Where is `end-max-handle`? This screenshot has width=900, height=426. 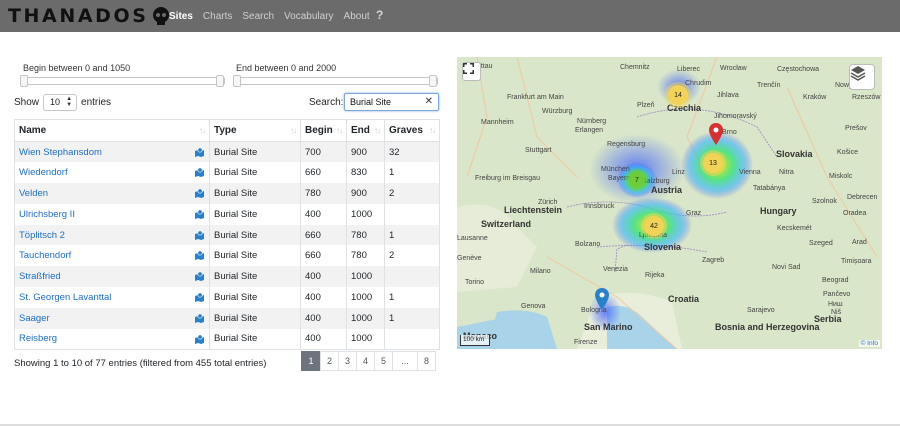 end-max-handle is located at coordinates (433, 81).